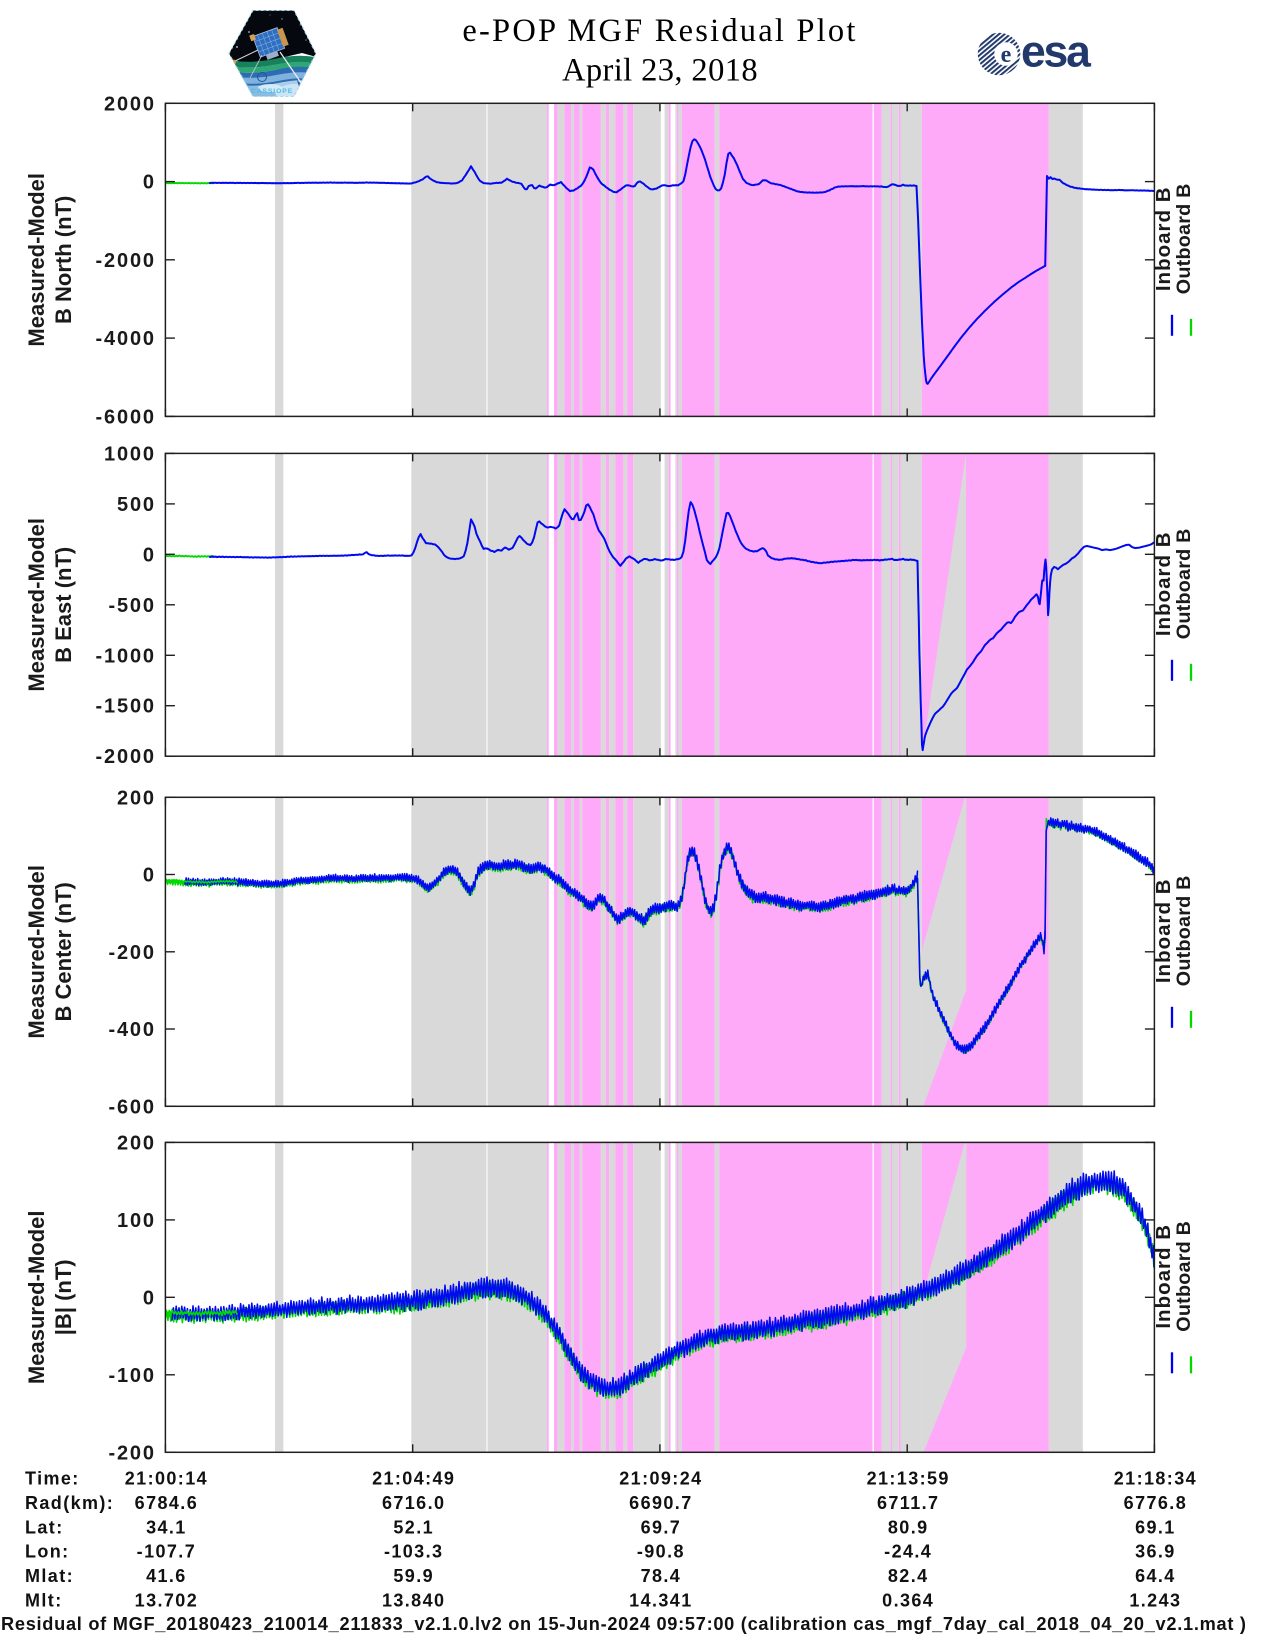 This screenshot has height=1650, width=1275. Describe the element at coordinates (131, 1030) in the screenshot. I see `svg-text: -400` at that location.